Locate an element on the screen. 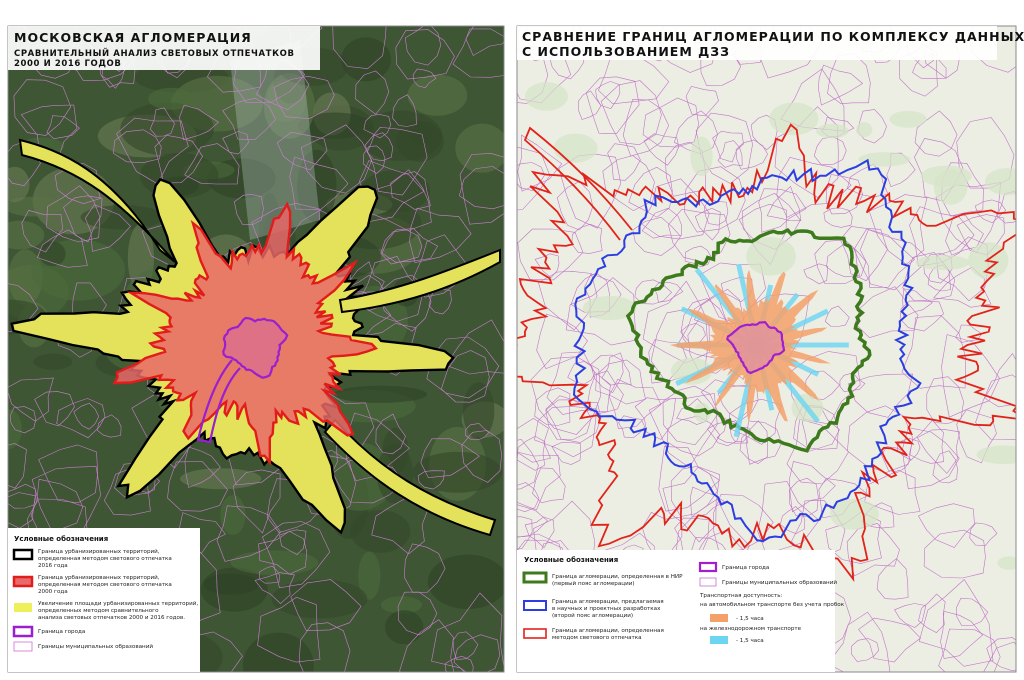  legend-box is located at coordinates (676, 611).